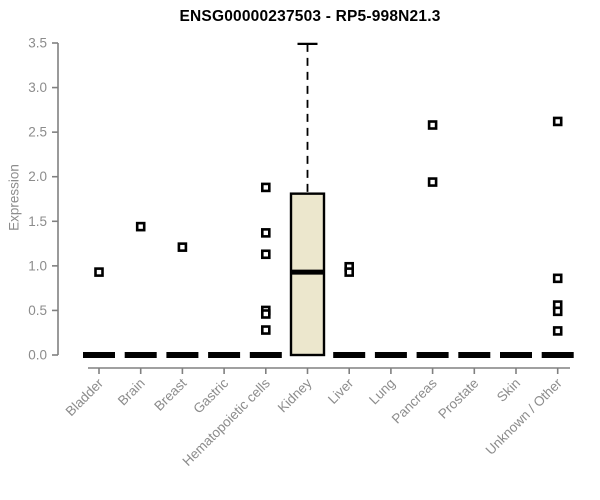 The height and width of the screenshot is (500, 600). What do you see at coordinates (37, 176) in the screenshot?
I see `y-tick-label: 2.0` at bounding box center [37, 176].